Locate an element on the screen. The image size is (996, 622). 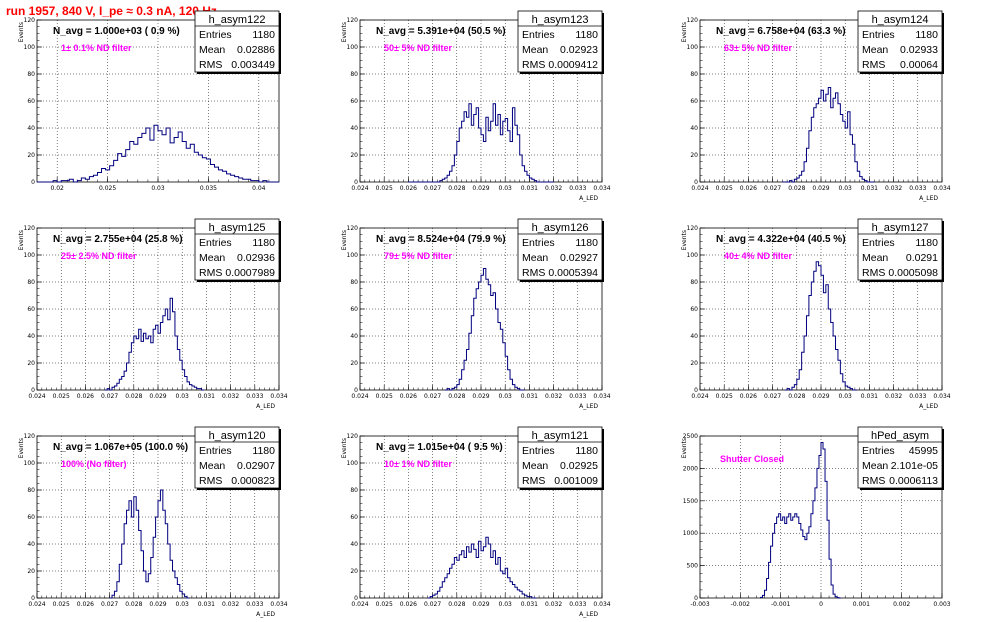
n-avg-label: N_avg = 6.758e+04 (63.3 %) is located at coordinates (781, 31).